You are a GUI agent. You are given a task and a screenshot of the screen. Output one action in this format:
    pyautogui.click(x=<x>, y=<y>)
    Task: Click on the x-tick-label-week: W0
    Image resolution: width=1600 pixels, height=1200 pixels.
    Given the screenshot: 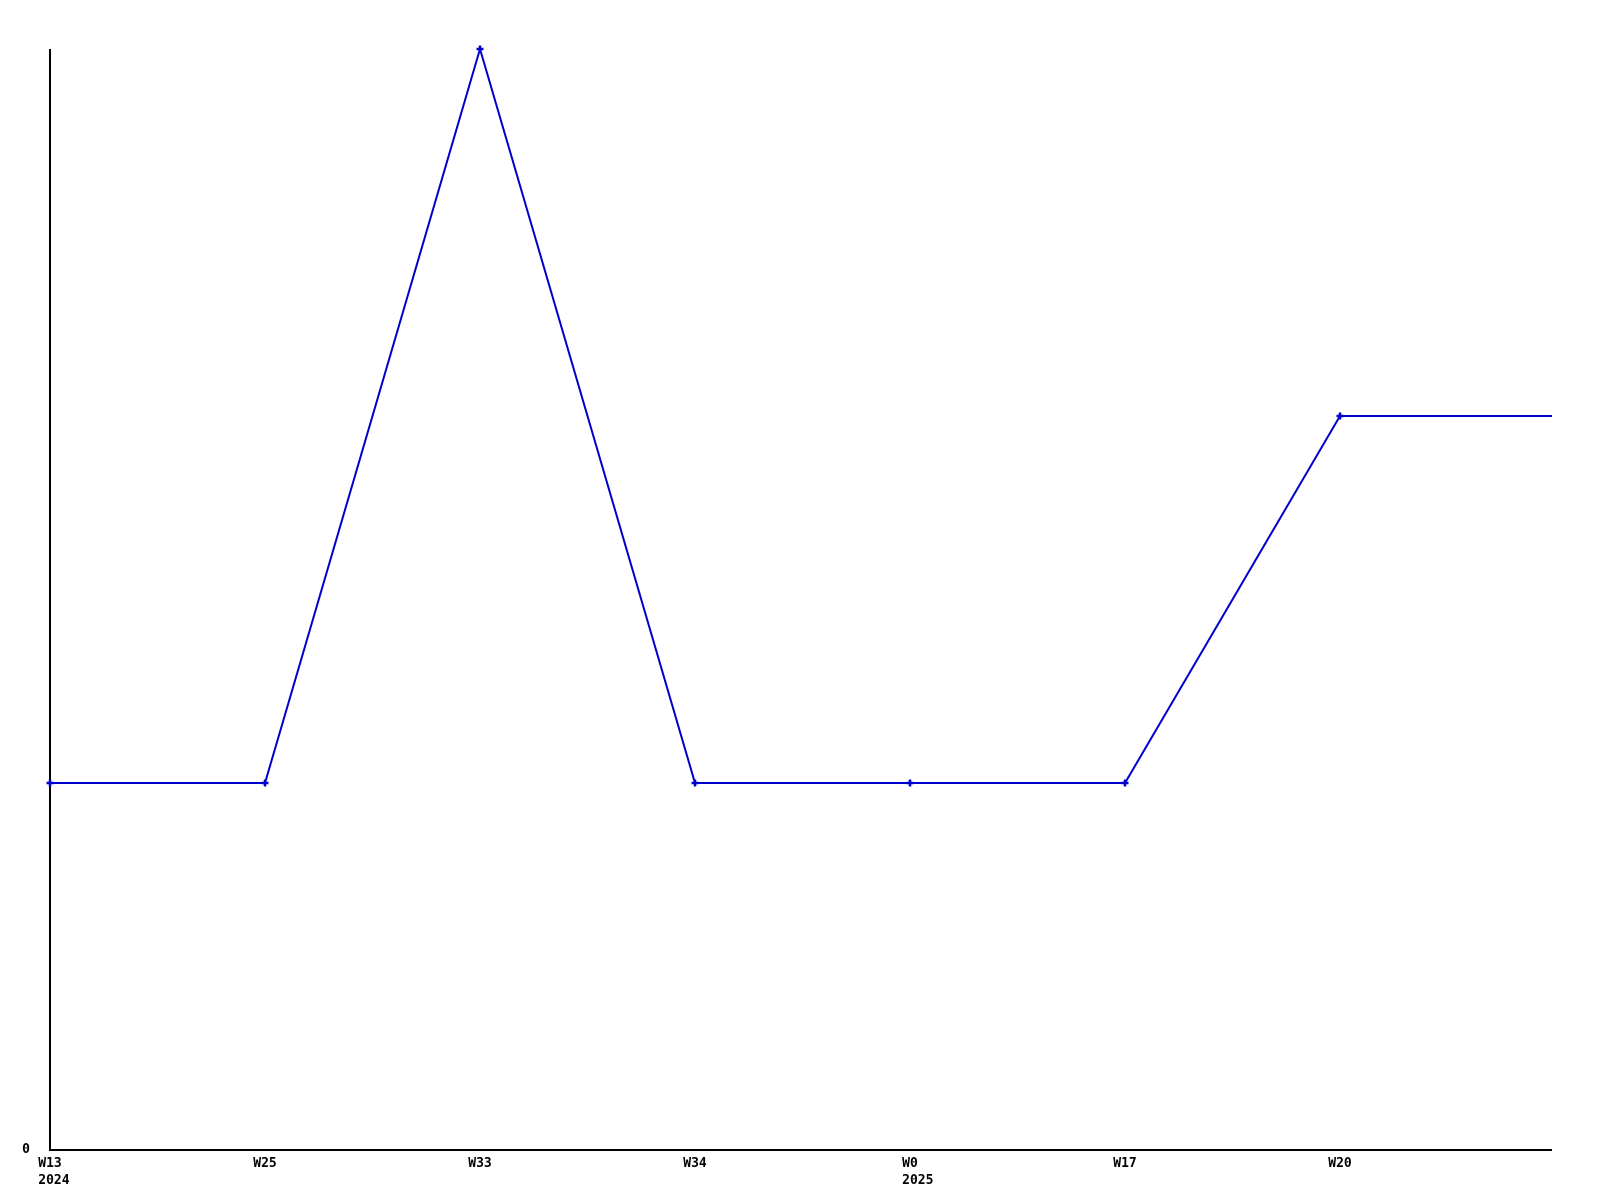 What is the action you would take?
    pyautogui.click(x=910, y=1163)
    